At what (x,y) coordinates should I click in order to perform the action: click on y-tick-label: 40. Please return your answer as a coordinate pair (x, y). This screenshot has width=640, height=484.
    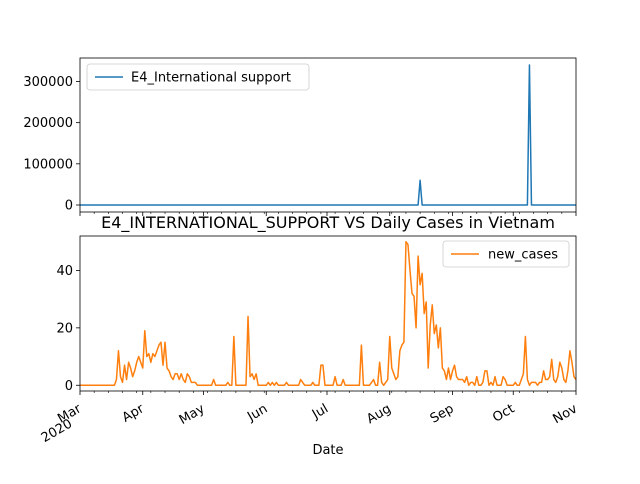
    Looking at the image, I should click on (64, 271).